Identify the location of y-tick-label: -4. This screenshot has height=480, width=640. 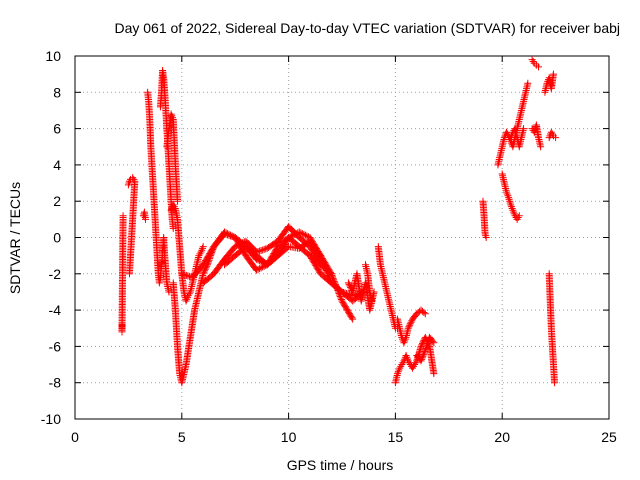
(55, 310).